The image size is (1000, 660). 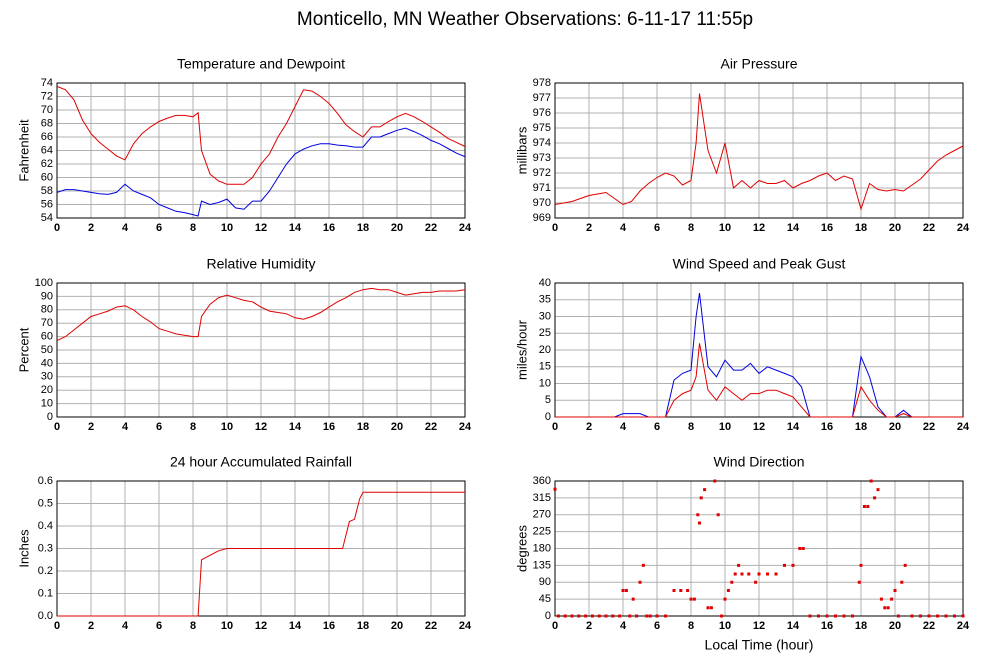 What do you see at coordinates (47, 296) in the screenshot?
I see `y-tick-label: 90` at bounding box center [47, 296].